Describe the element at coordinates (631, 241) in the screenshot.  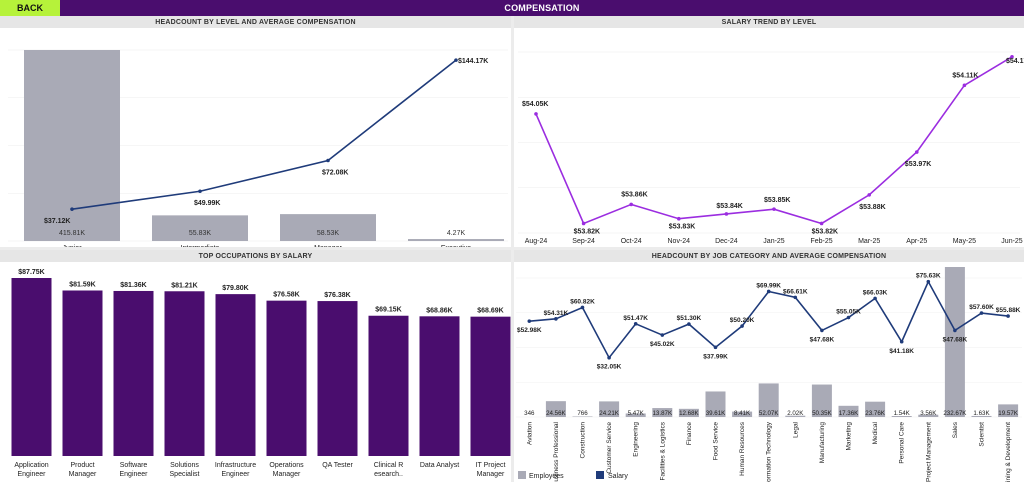
I see `x-tick-label: Oct-24` at that location.